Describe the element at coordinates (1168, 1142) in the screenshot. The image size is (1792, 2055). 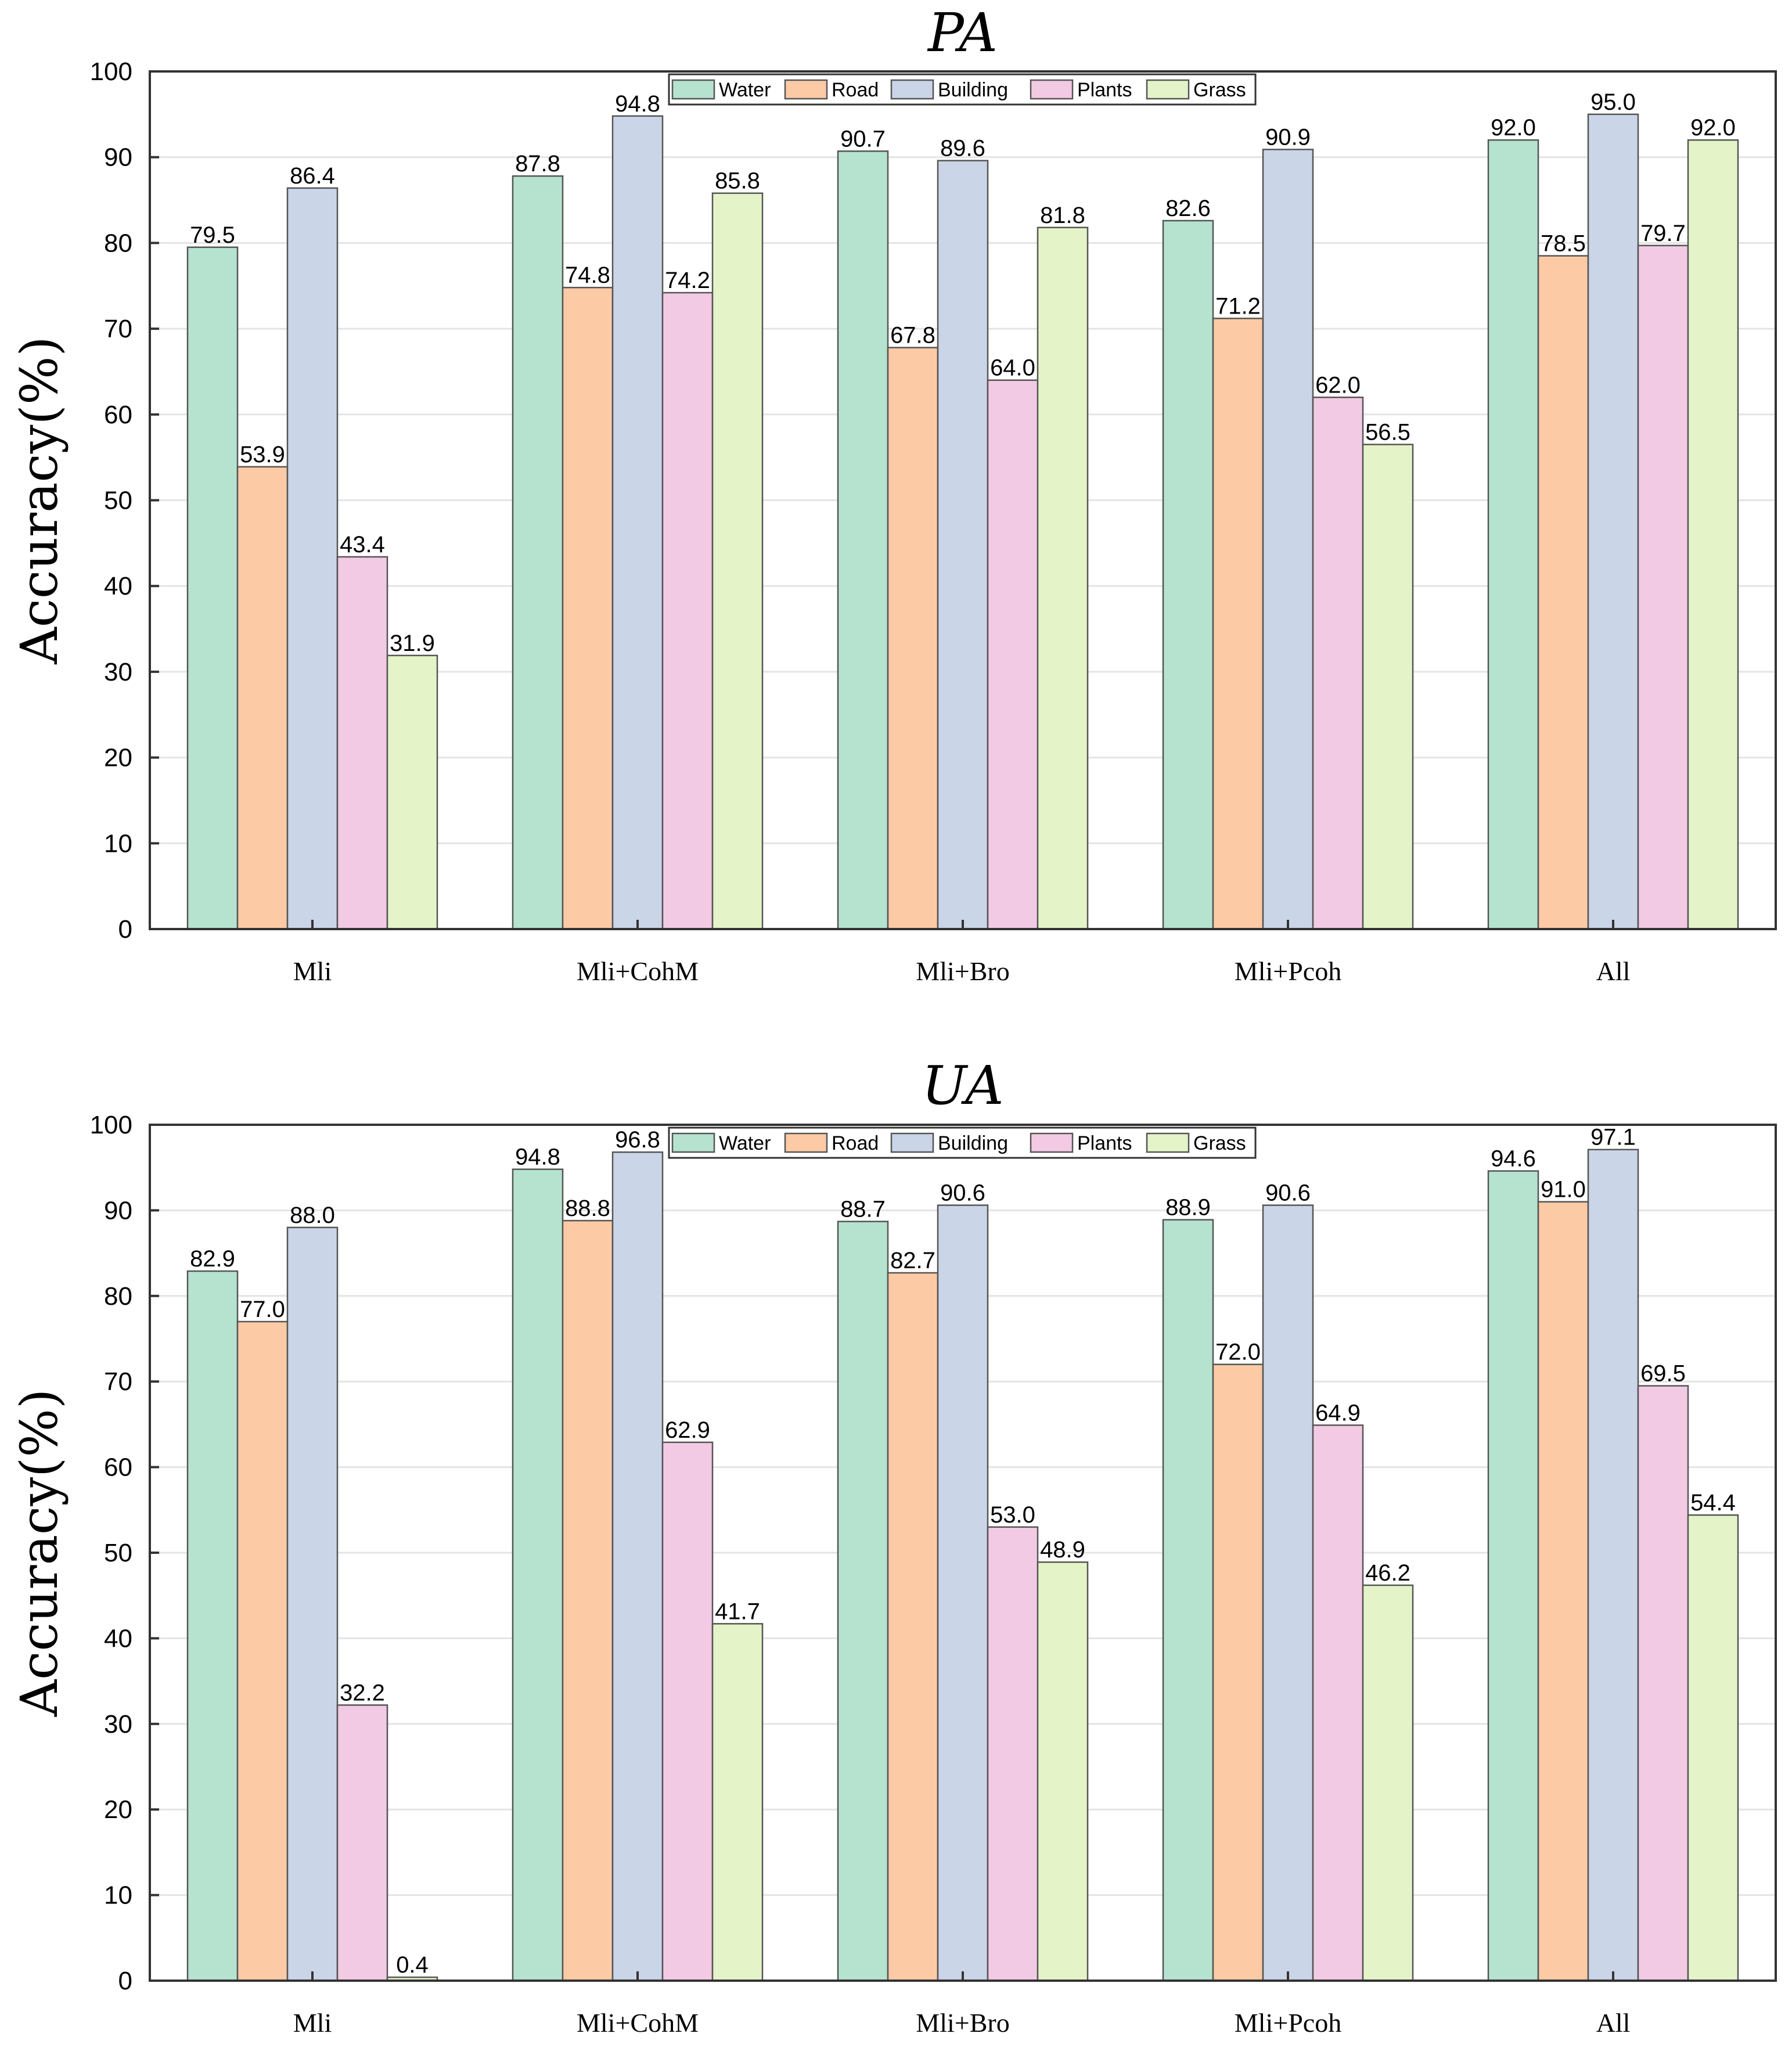
I see `legend-swatch-grass` at that location.